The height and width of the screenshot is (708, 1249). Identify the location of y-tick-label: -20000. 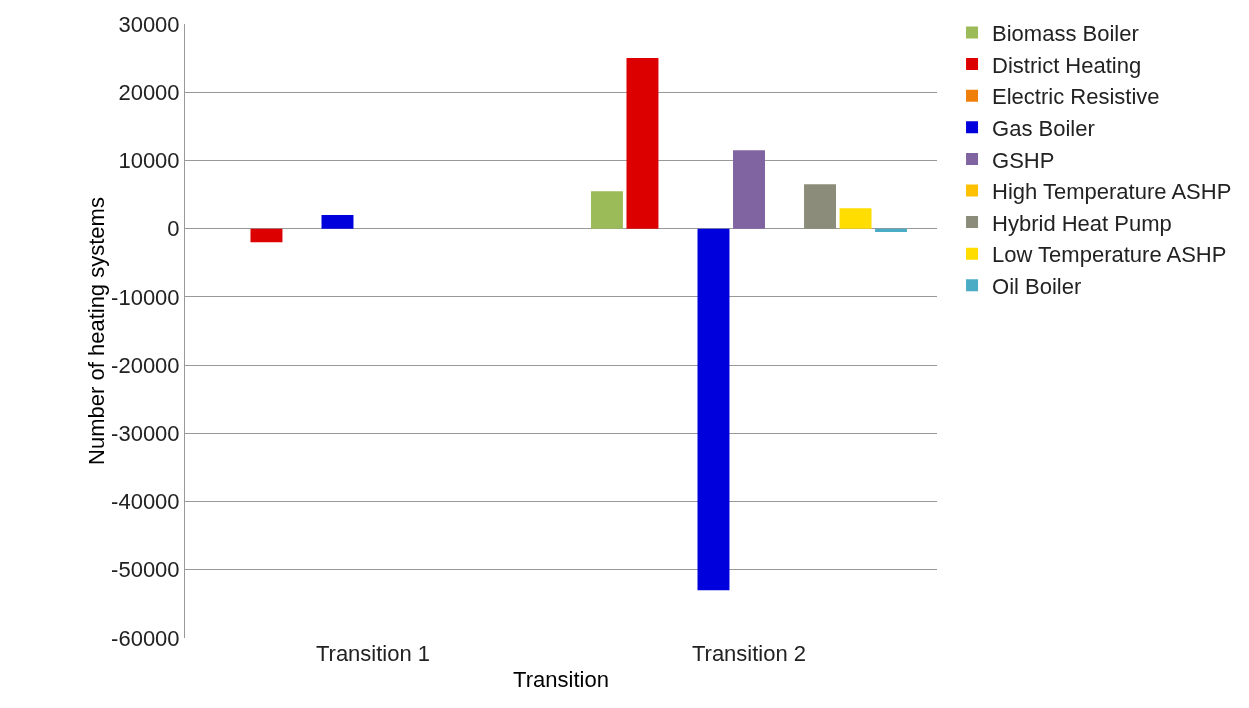
(145, 365).